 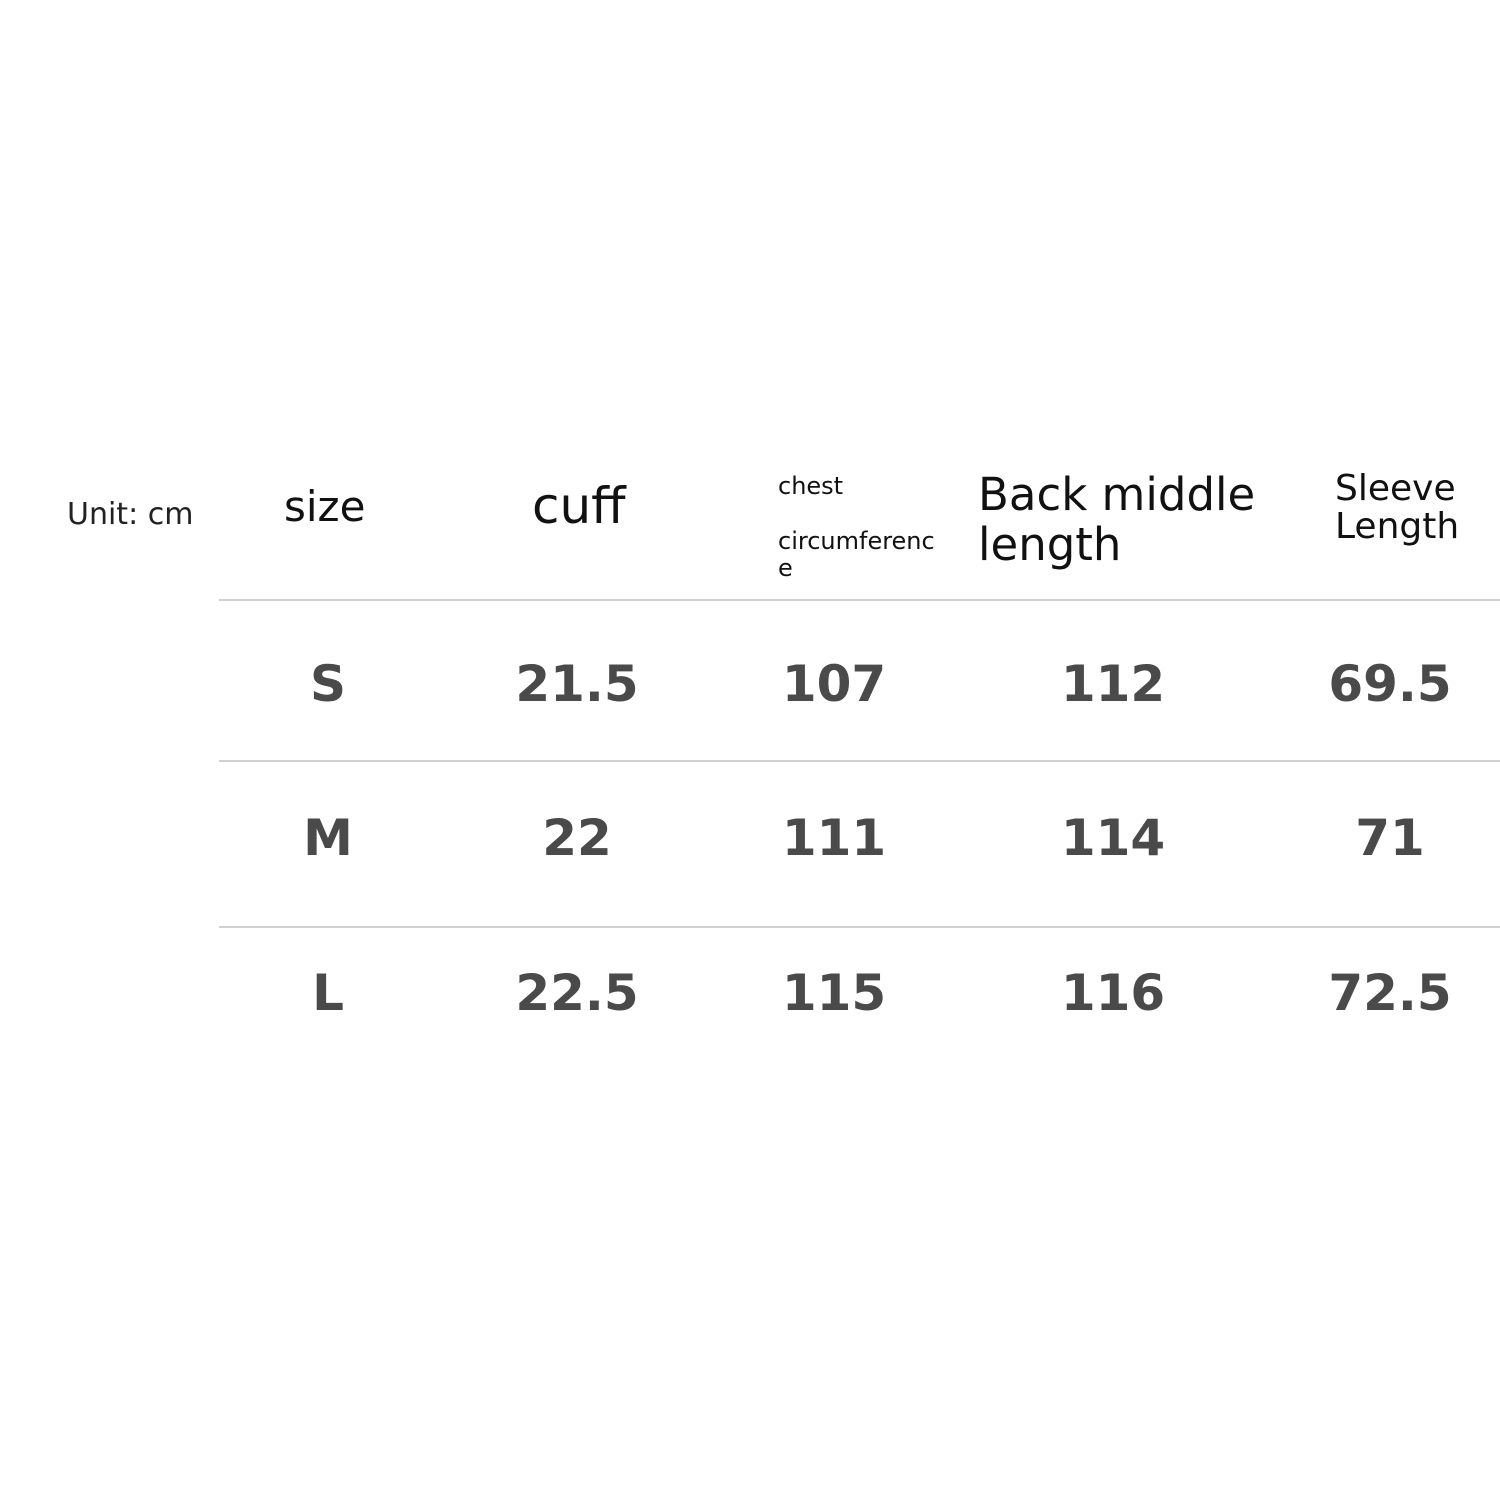 I want to click on header-sleeve-length: Sleeve Length, so click(x=1397, y=507).